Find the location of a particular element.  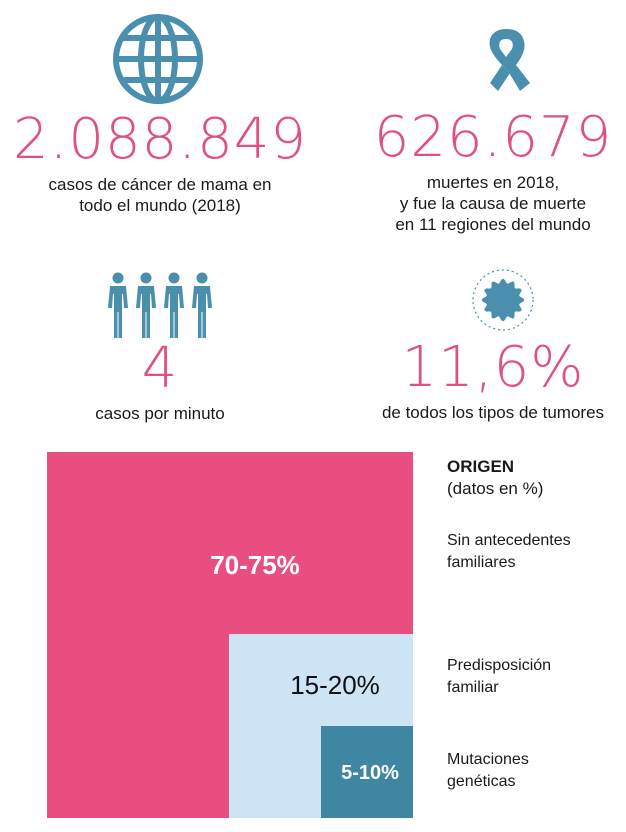

stat-tumor-share: 11,6% de todos los tipos de tumores is located at coordinates (493, 381).